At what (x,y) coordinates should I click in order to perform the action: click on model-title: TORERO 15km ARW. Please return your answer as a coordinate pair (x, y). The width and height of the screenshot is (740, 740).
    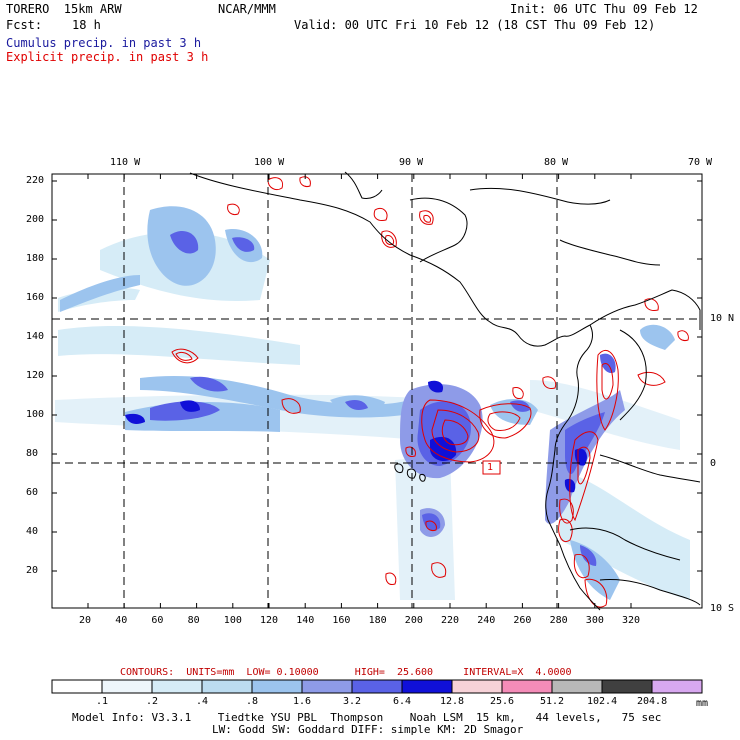
    Looking at the image, I should click on (64, 9).